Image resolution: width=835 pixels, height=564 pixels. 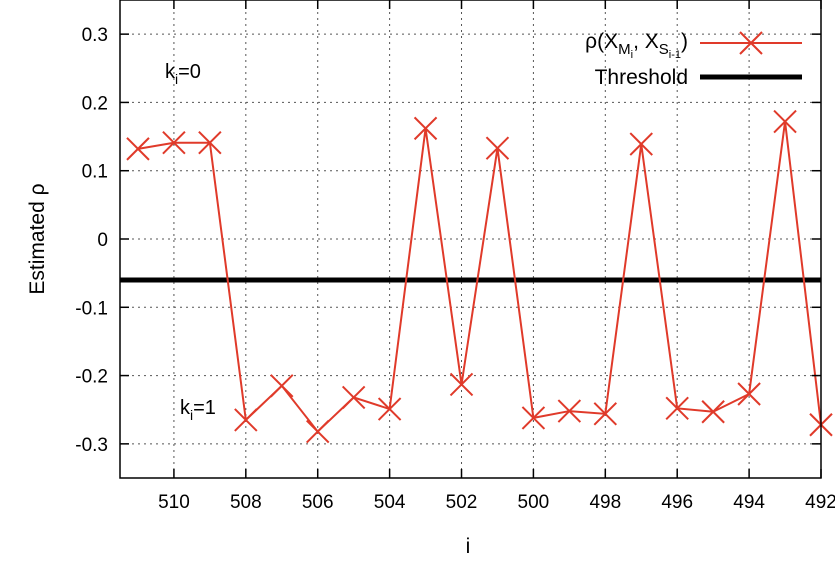 What do you see at coordinates (102, 240) in the screenshot?
I see `y-tick-label: 0` at bounding box center [102, 240].